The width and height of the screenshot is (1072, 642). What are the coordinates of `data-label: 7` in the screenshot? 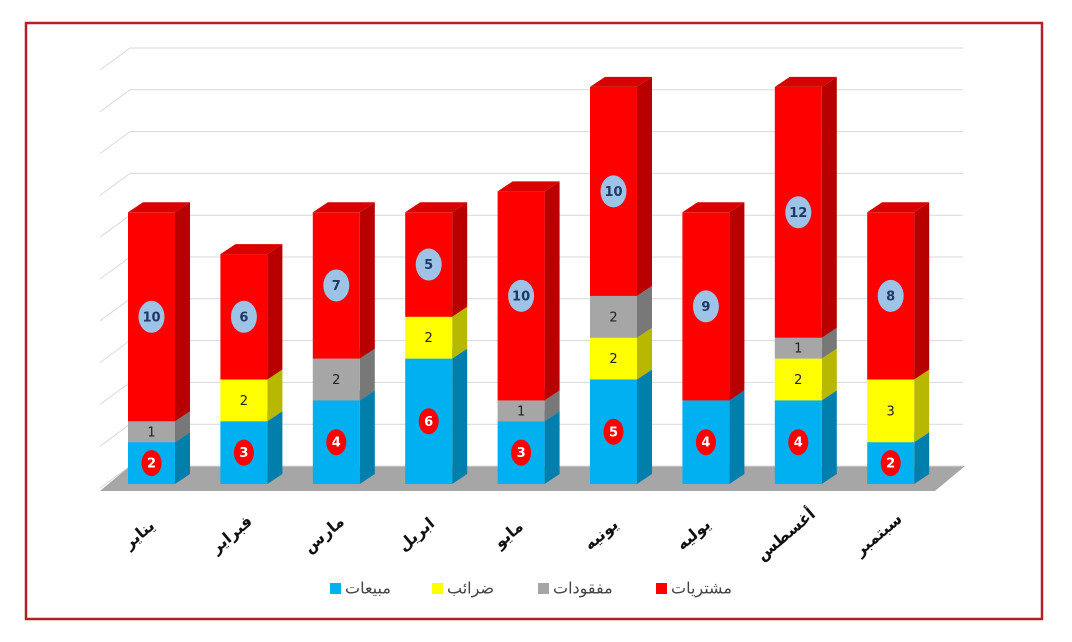 It's located at (336, 286).